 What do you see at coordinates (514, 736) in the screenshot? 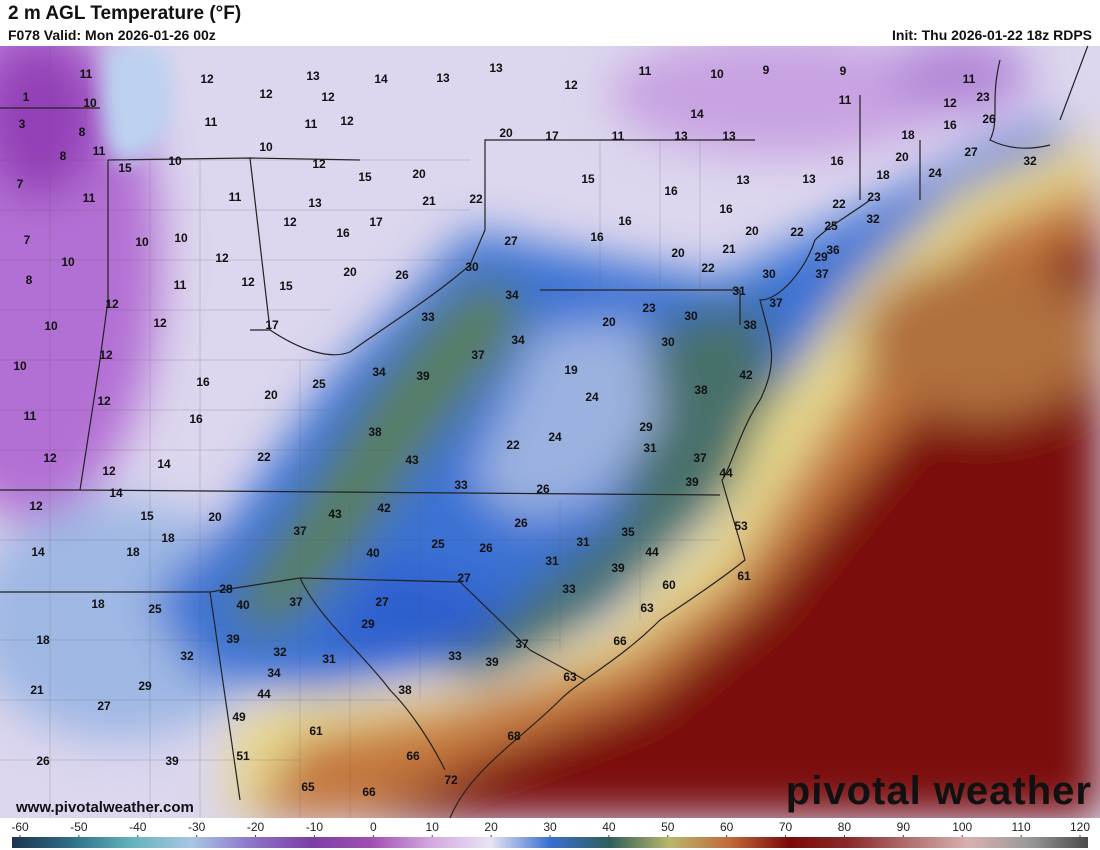
I see `temperature-label: 68` at bounding box center [514, 736].